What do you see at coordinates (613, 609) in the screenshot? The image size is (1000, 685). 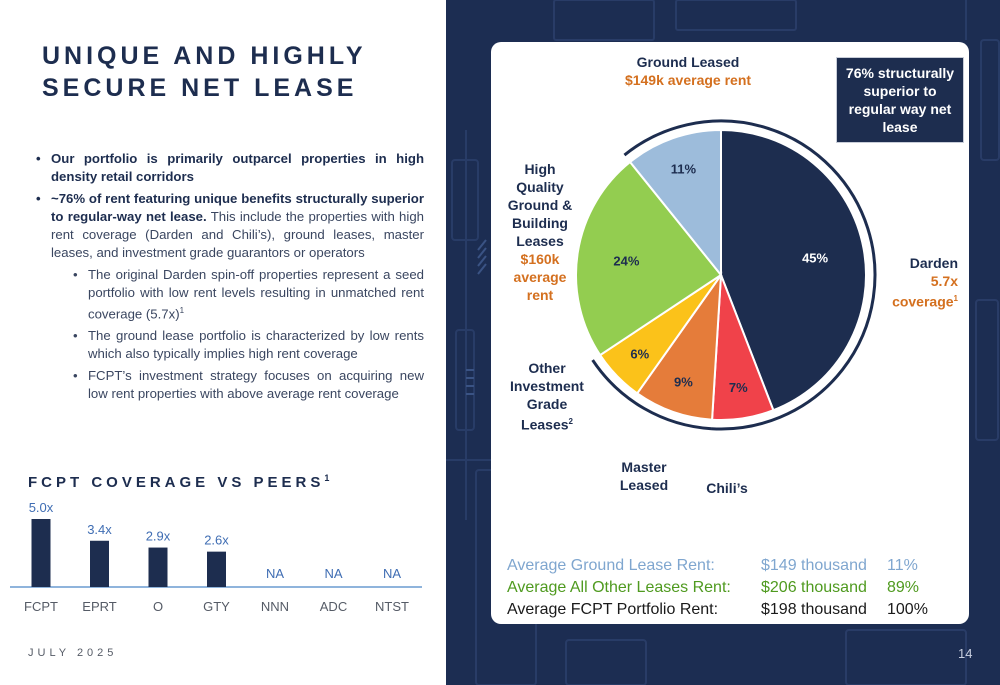 I see `stats-label: Average FCPT Portfolio Rent:` at bounding box center [613, 609].